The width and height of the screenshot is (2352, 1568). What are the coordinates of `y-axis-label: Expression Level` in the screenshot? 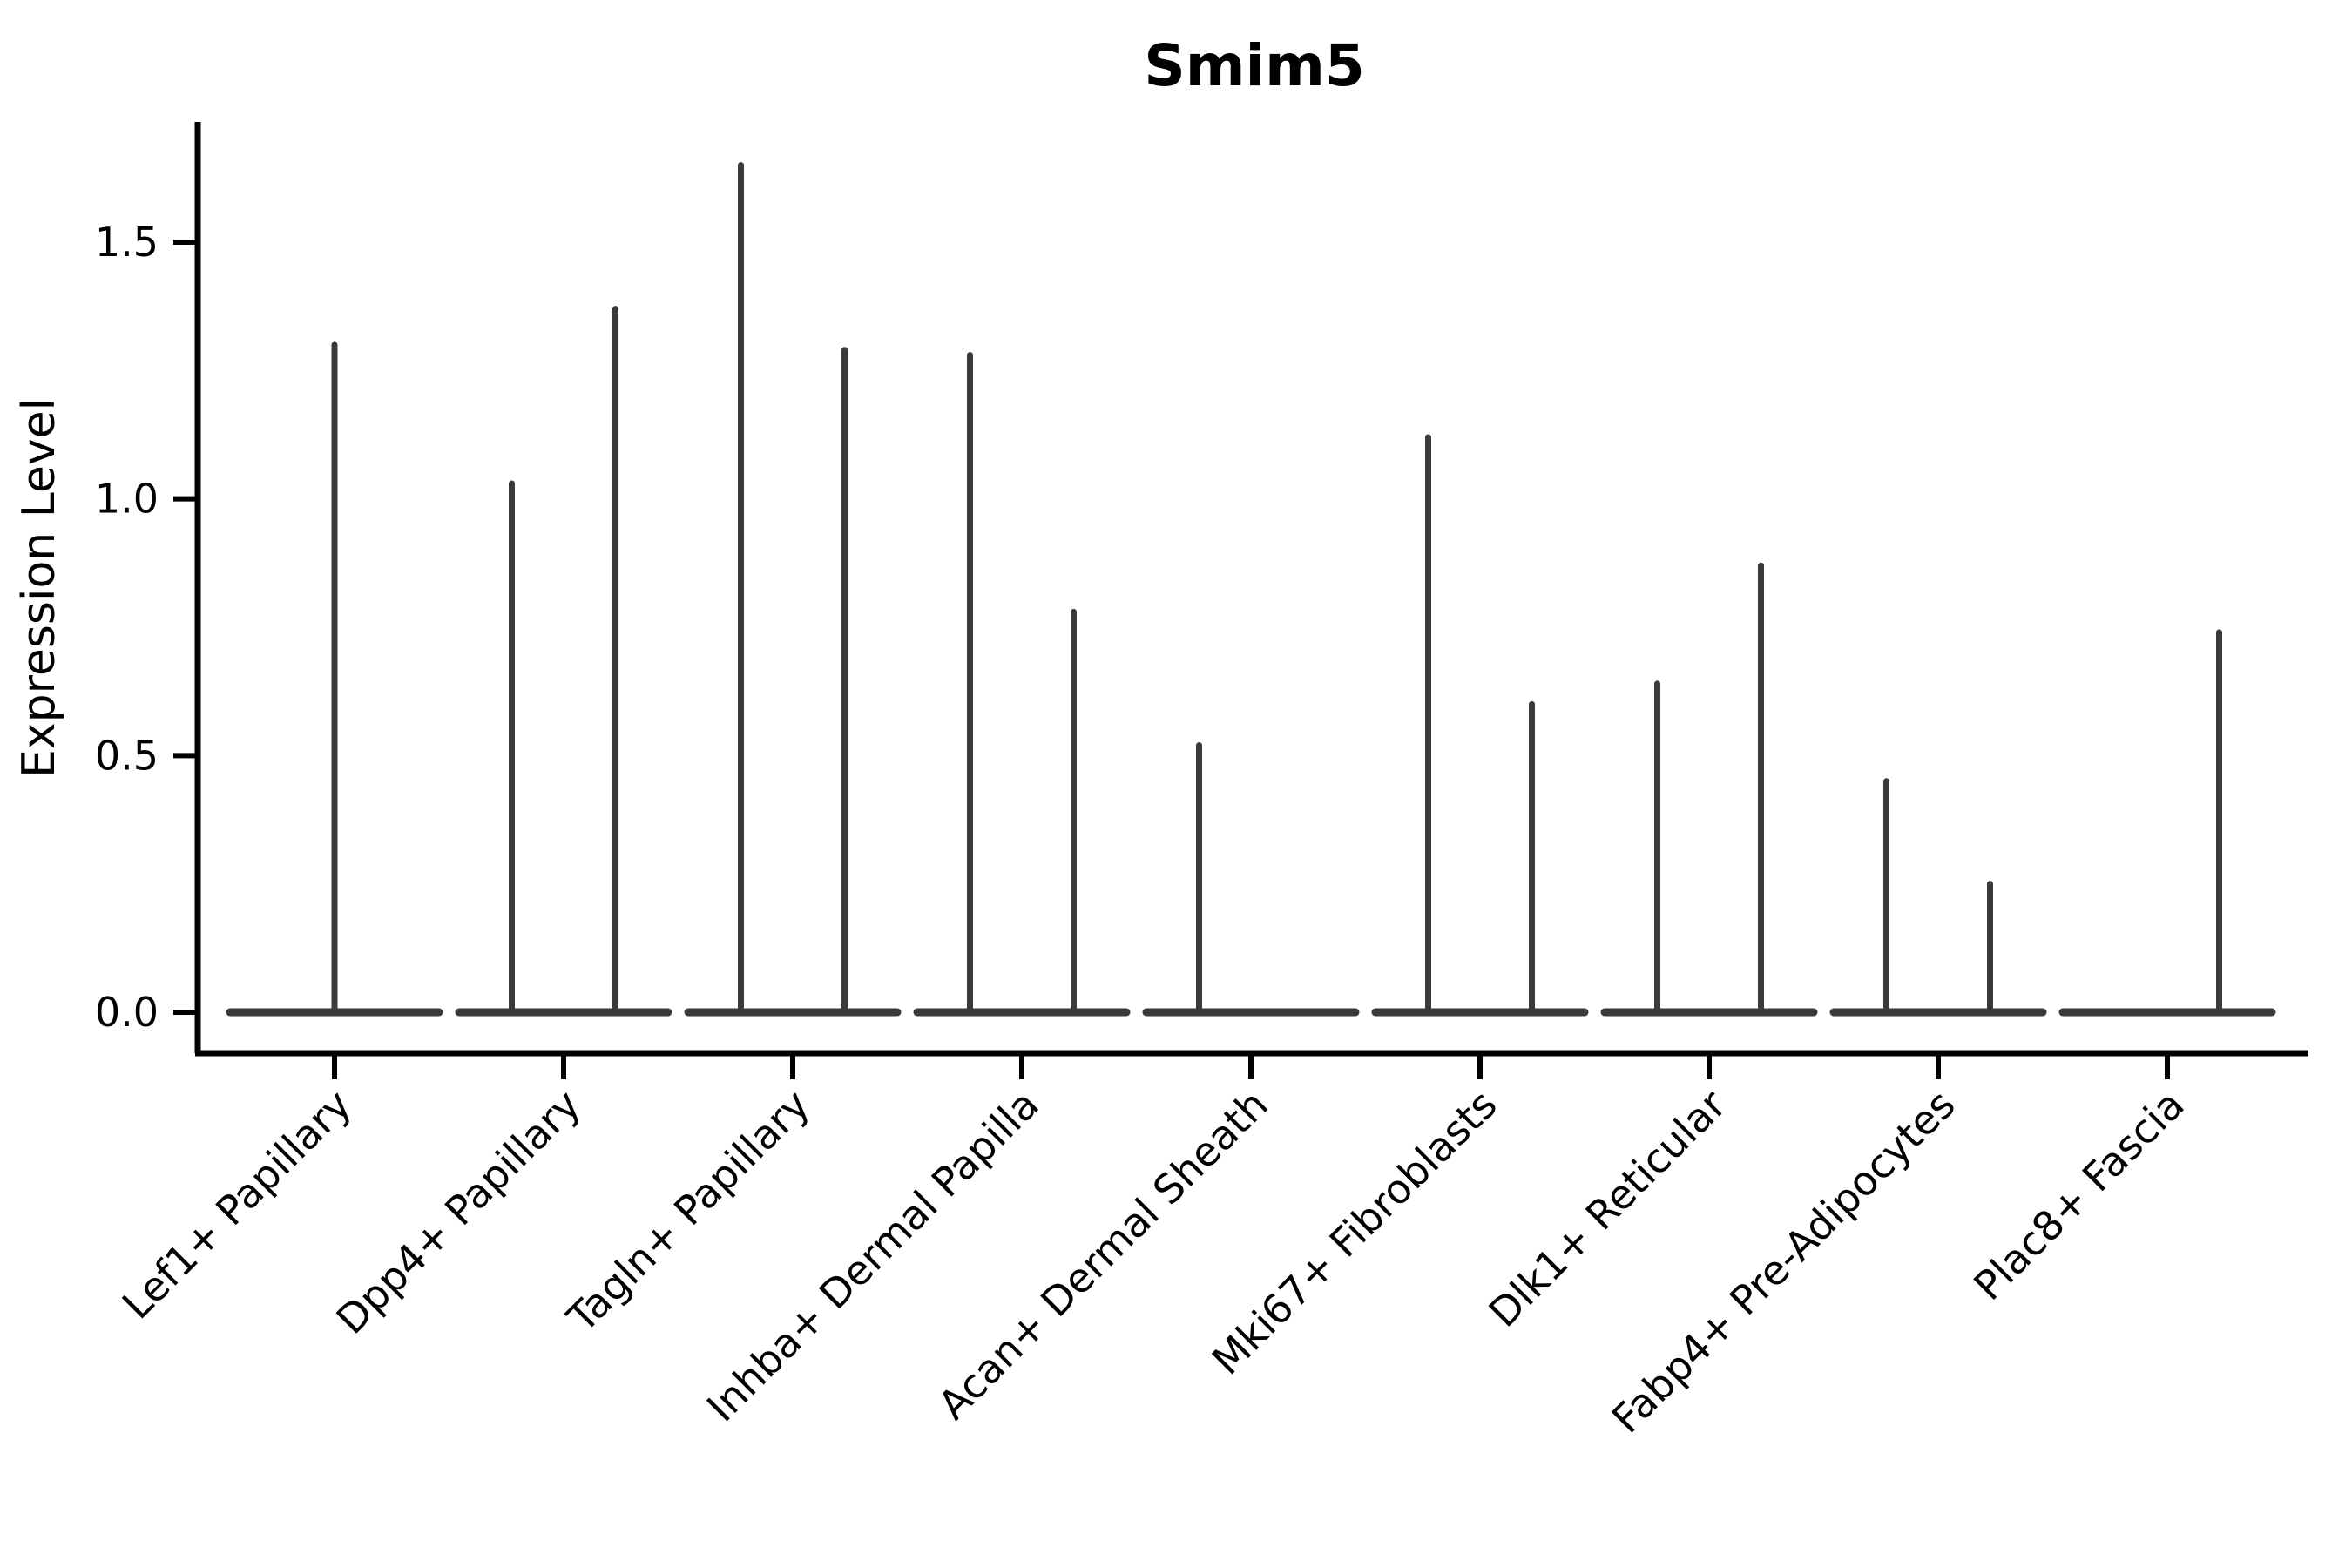 It's located at (39, 588).